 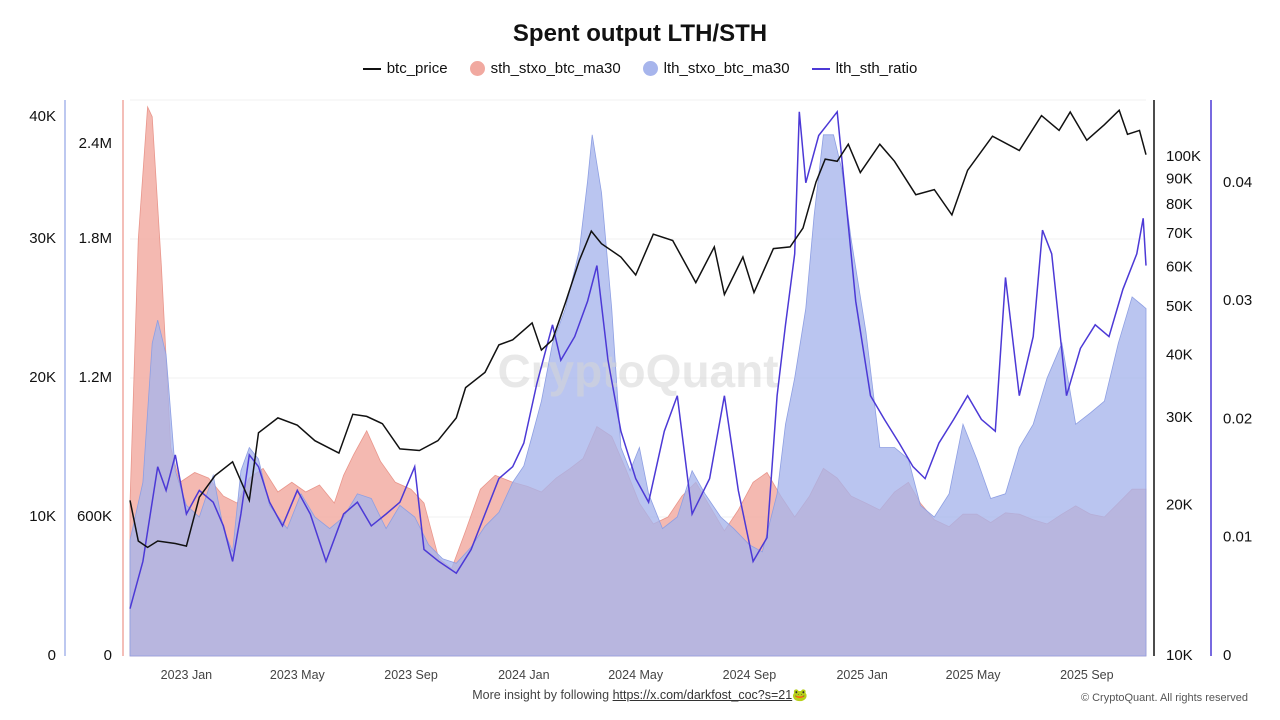 What do you see at coordinates (555, 68) in the screenshot?
I see `legend-label-sth-stxo: sth_stxo_btc_ma30` at bounding box center [555, 68].